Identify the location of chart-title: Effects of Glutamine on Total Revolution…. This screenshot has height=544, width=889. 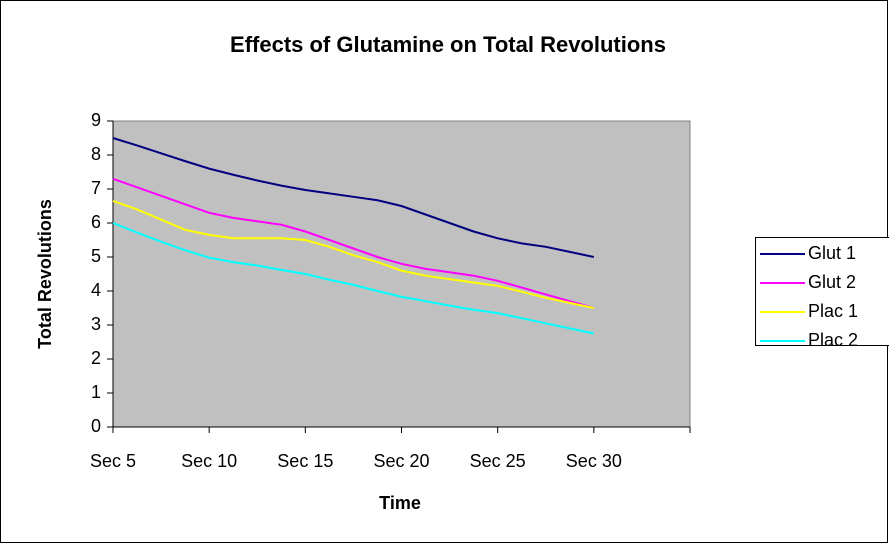
(448, 44).